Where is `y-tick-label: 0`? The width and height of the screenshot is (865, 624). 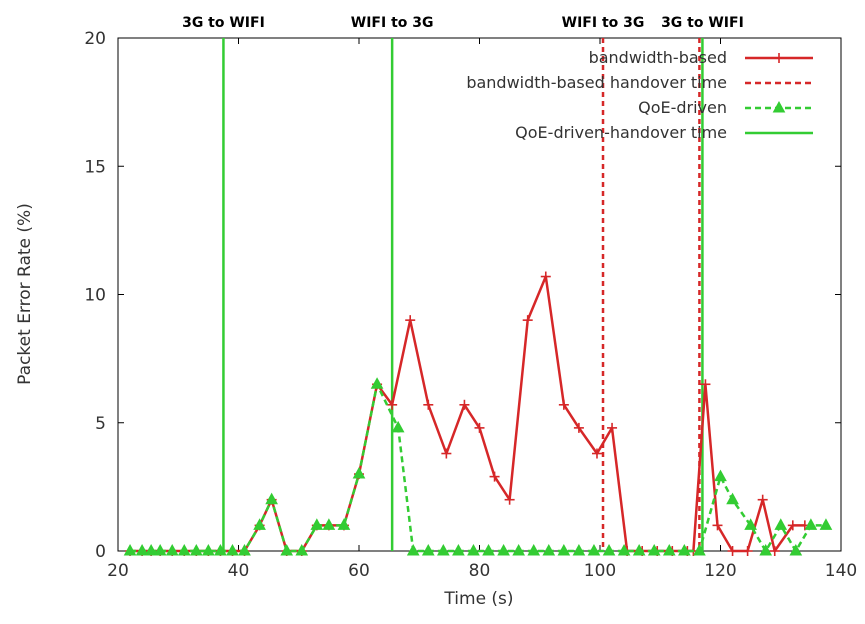
y-tick-label: 0 is located at coordinates (100, 552).